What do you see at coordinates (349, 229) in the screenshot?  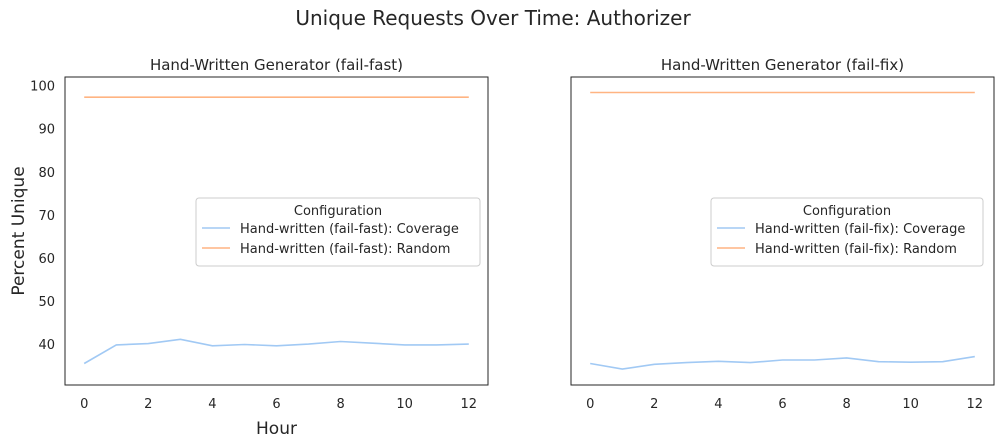 I see `legend-entry: Hand-written (fail-fast): Coverage` at bounding box center [349, 229].